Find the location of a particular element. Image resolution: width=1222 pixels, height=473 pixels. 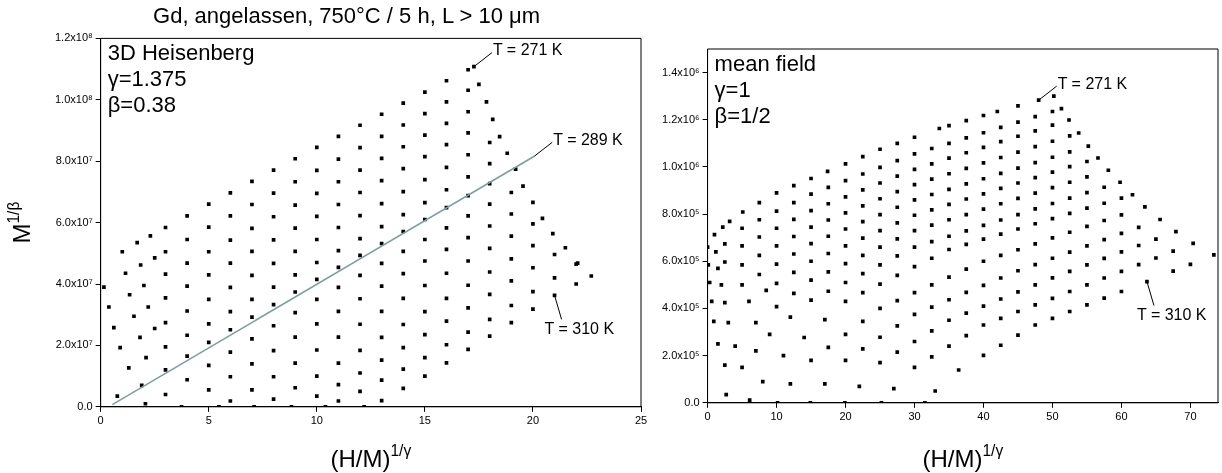

annotation: γ=1.375 is located at coordinates (147, 79).